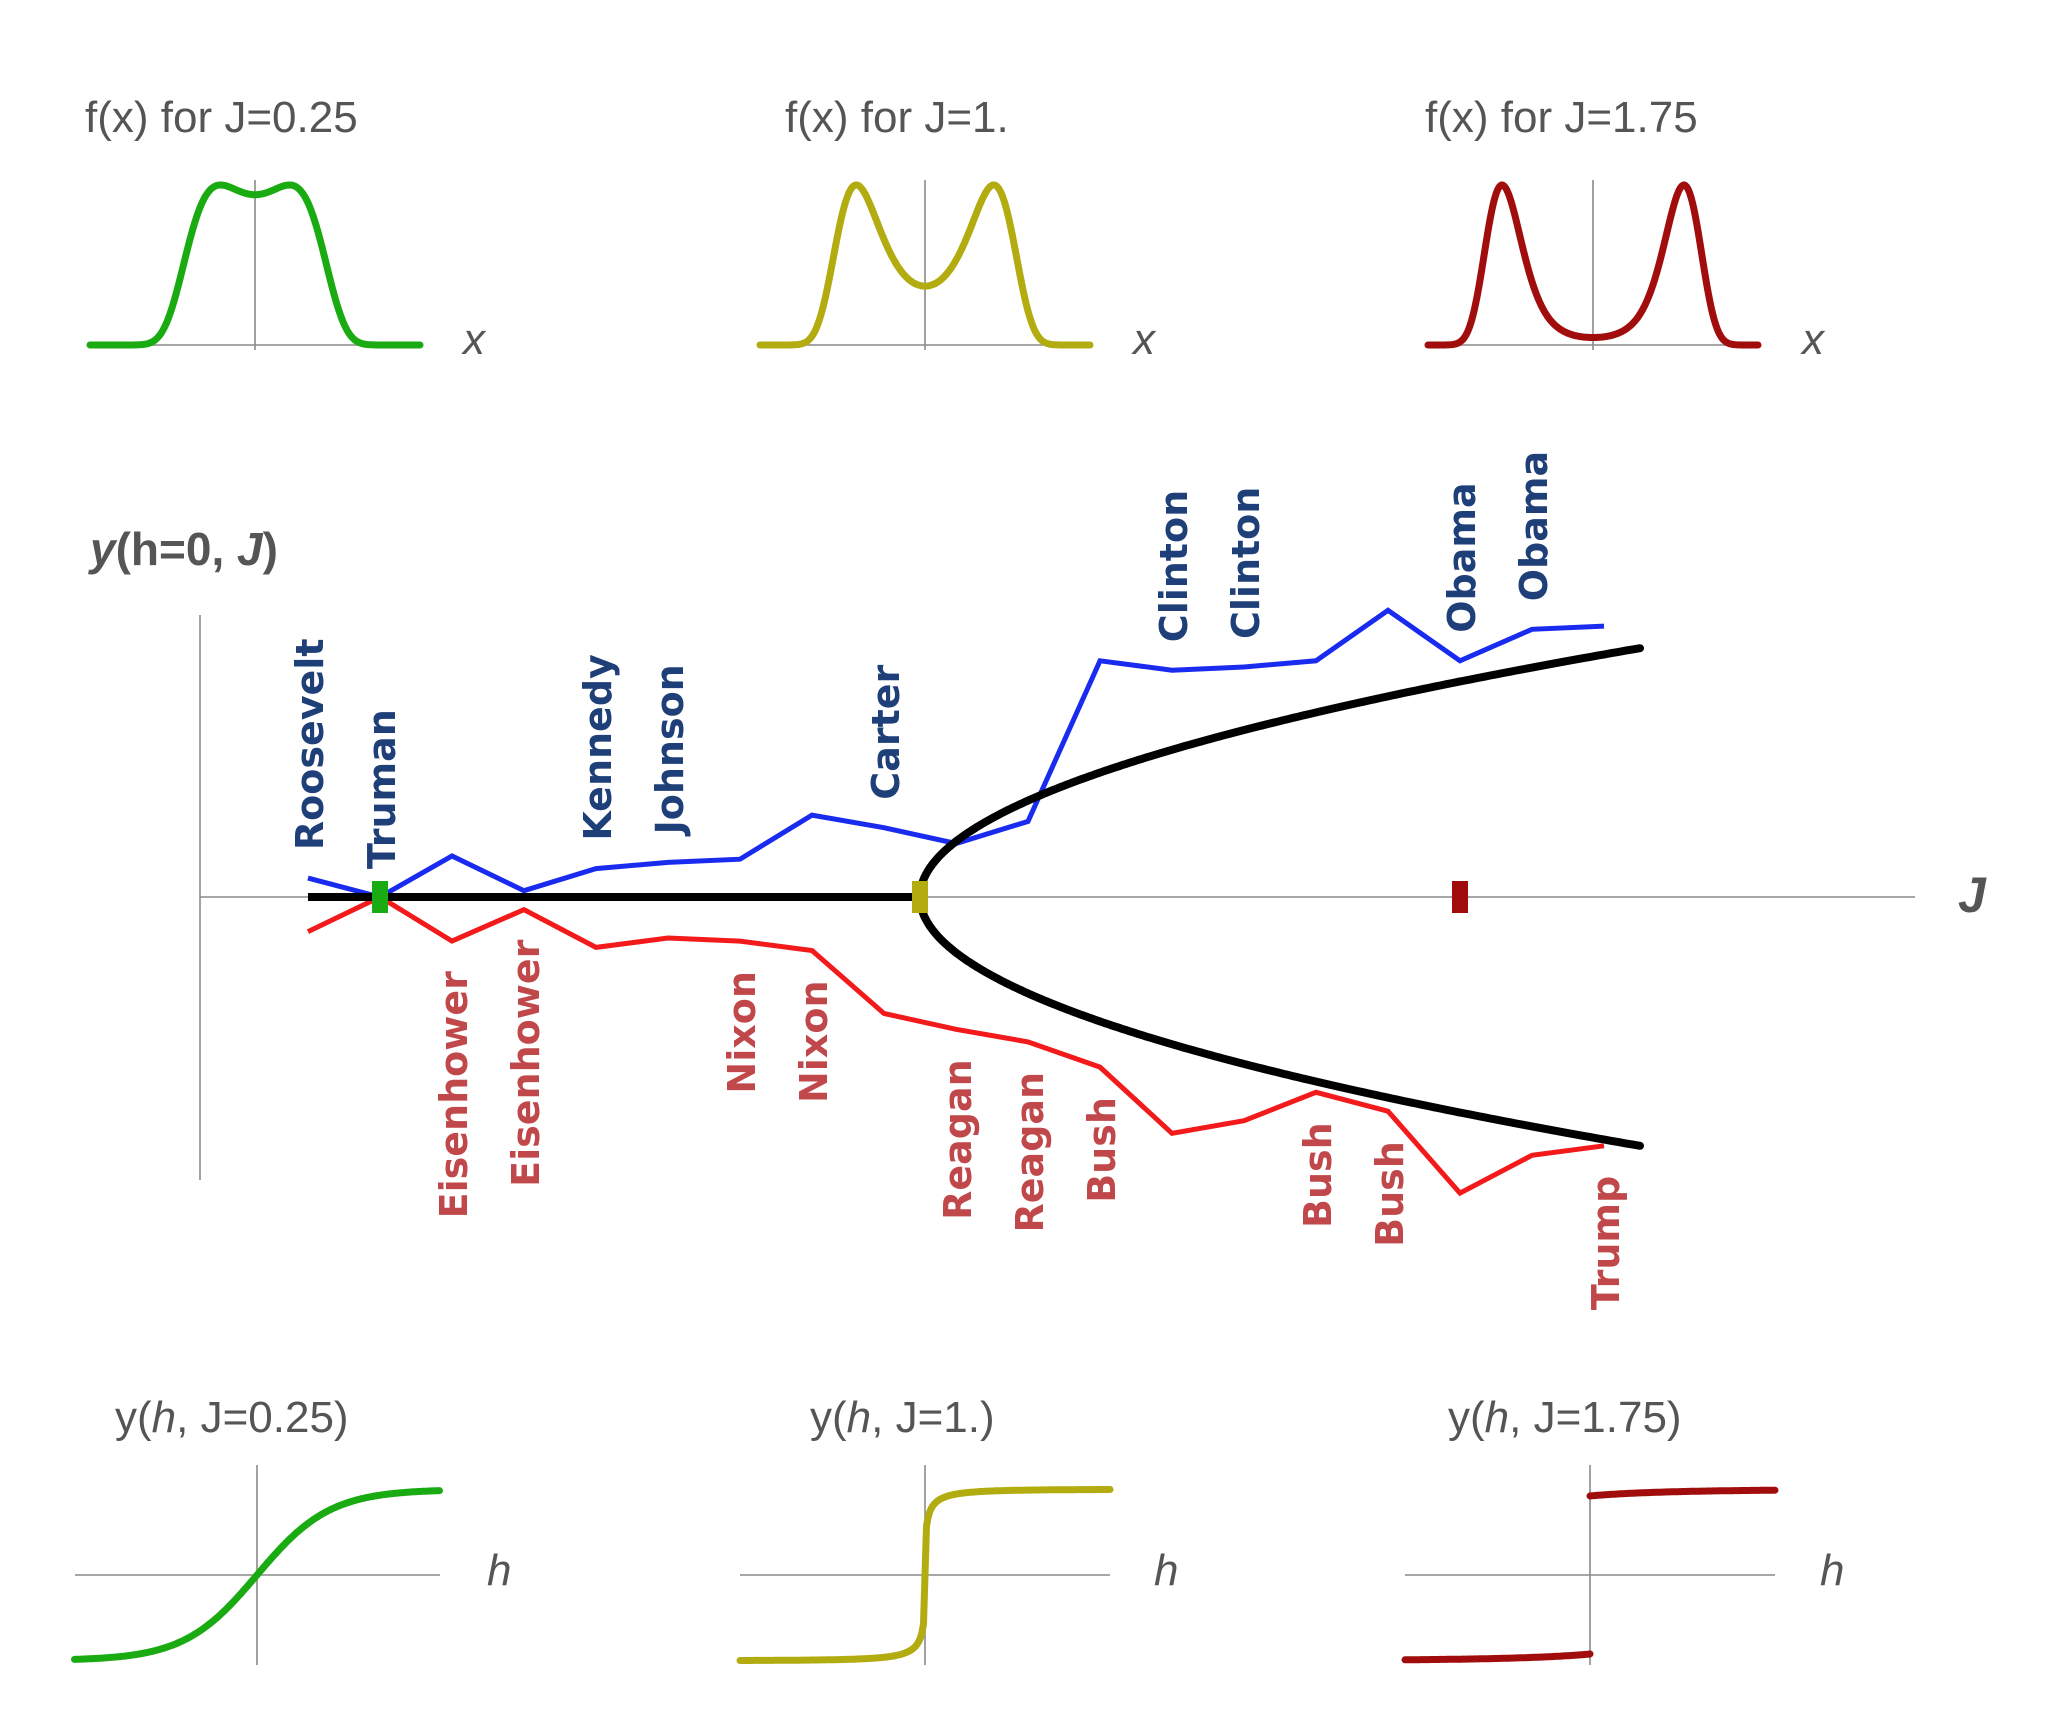 This screenshot has width=2054, height=1731. I want to click on republican-line, so click(955, 1045).